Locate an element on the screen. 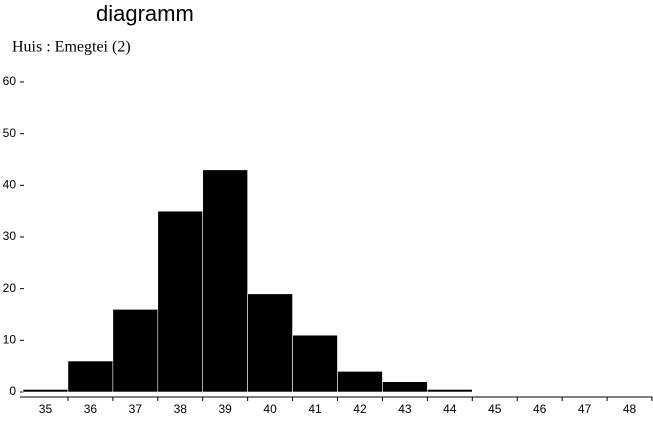  chart-subtitle: Huis : Emegtei (2) is located at coordinates (71, 47).